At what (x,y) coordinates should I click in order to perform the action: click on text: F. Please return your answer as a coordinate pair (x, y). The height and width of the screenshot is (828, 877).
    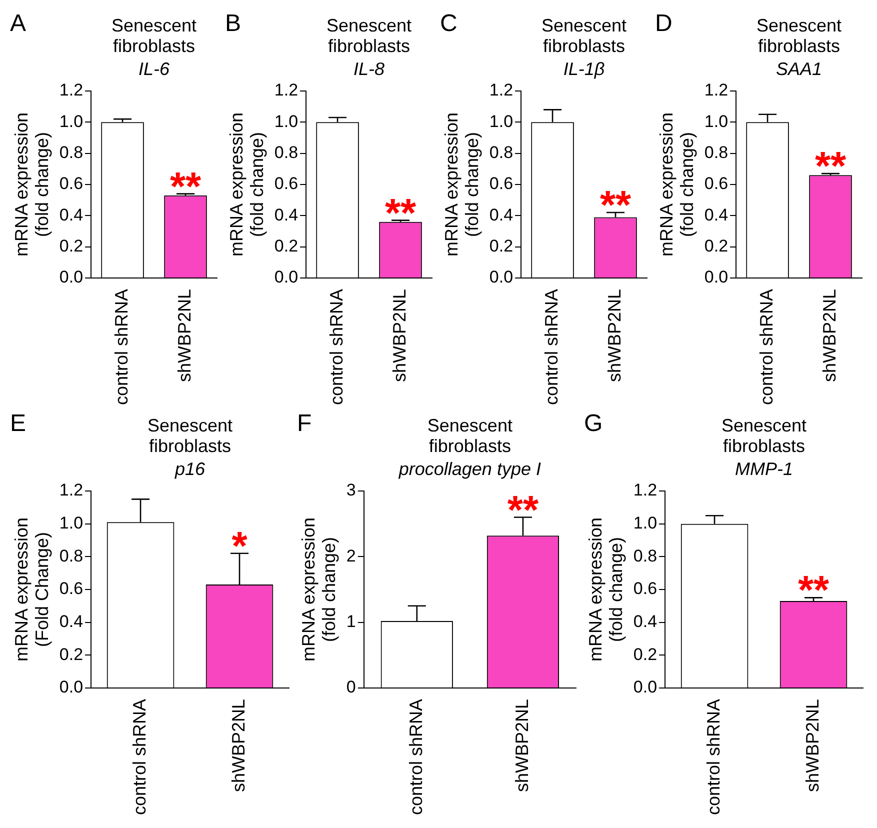
    Looking at the image, I should click on (304, 424).